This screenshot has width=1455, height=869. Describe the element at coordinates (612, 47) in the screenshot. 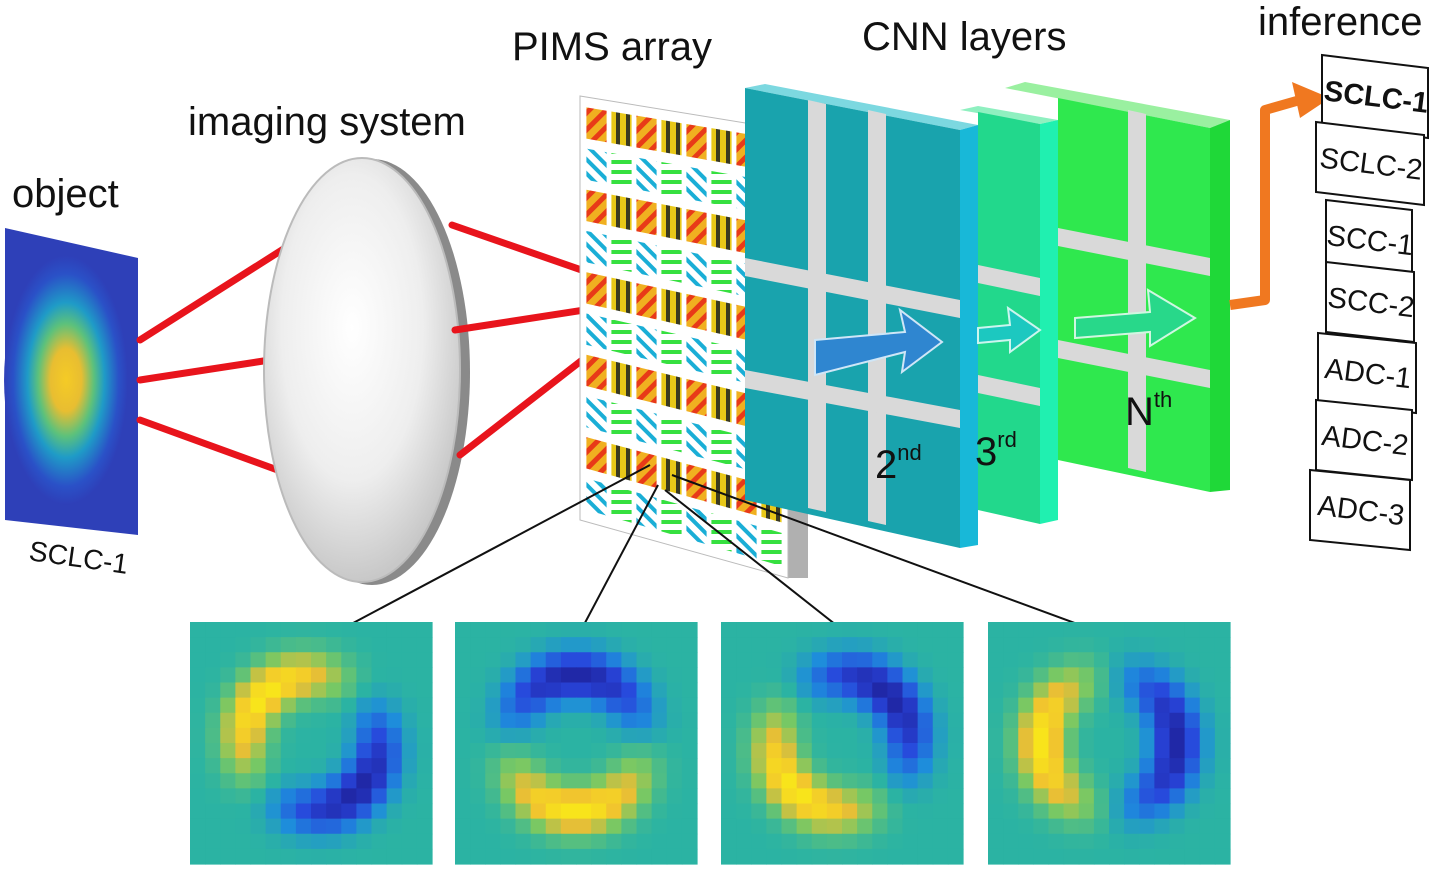

I see `pims-array-label: PIMS array` at that location.